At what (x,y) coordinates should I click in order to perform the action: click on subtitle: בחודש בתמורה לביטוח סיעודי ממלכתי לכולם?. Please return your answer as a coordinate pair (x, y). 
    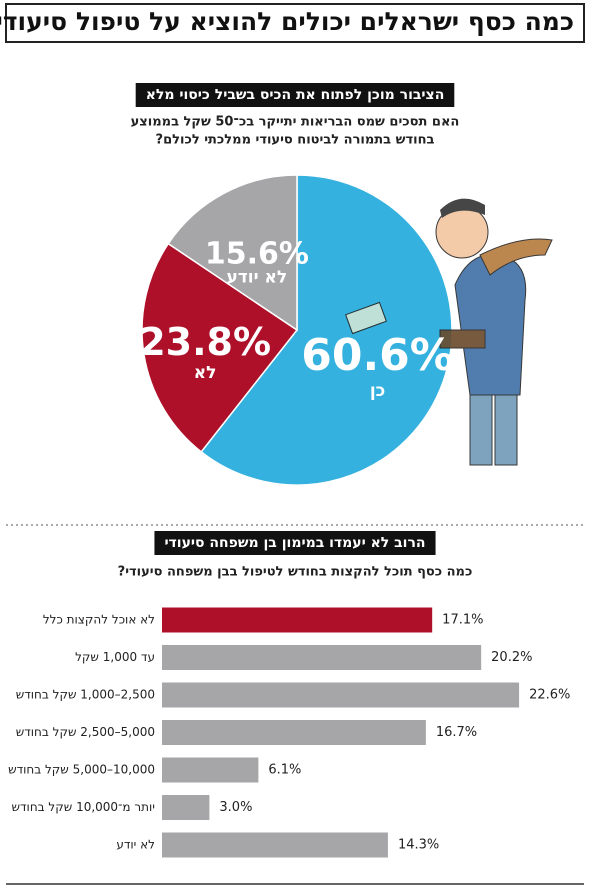
    Looking at the image, I should click on (295, 140).